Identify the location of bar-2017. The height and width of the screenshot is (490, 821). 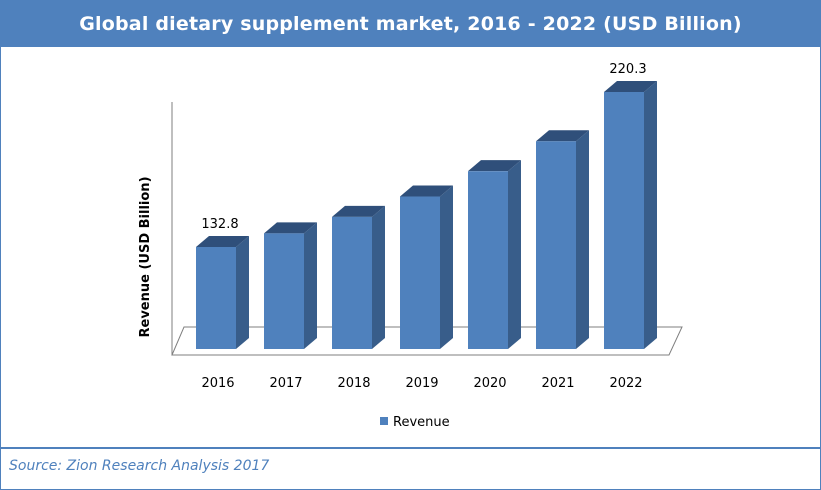
(290, 285).